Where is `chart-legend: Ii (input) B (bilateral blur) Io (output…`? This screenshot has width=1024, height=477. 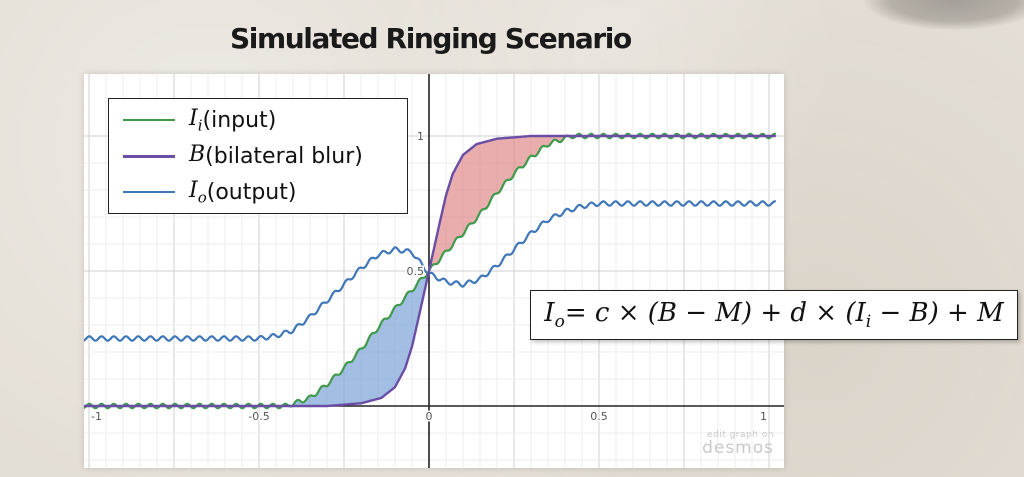 chart-legend: Ii (input) B (bilateral blur) Io (output… is located at coordinates (258, 156).